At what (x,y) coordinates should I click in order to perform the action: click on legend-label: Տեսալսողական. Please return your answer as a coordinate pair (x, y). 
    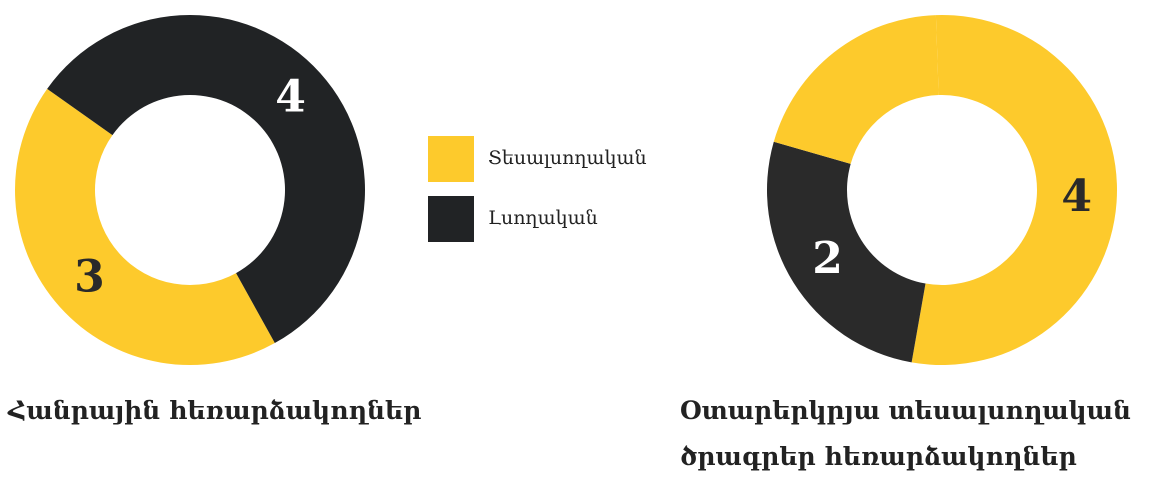
    Looking at the image, I should click on (567, 158).